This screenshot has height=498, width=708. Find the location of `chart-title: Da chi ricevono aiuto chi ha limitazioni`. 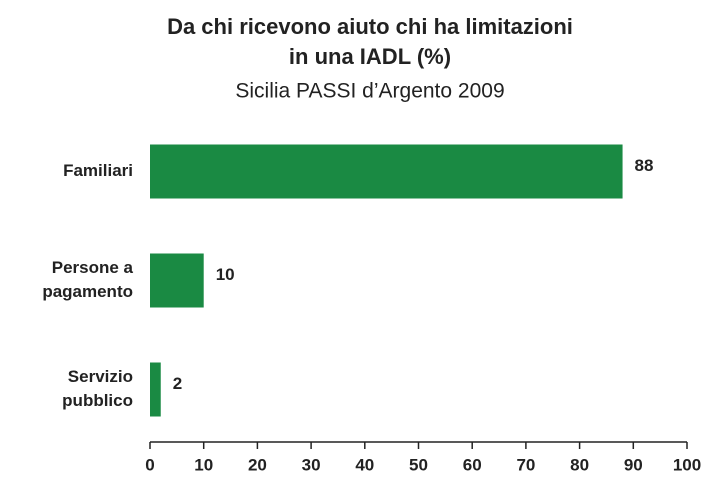

chart-title: Da chi ricevono aiuto chi ha limitazioni is located at coordinates (370, 26).